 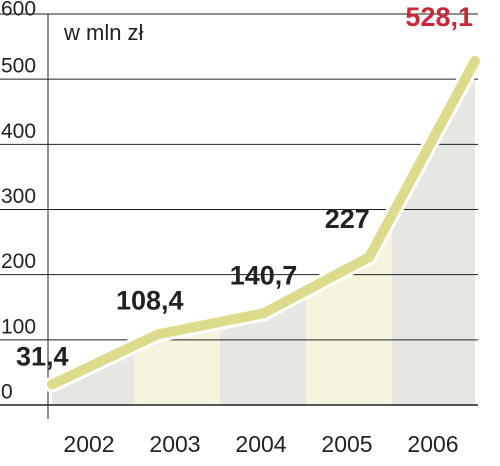 I want to click on x-tick-label: 2006, so click(x=432, y=444).